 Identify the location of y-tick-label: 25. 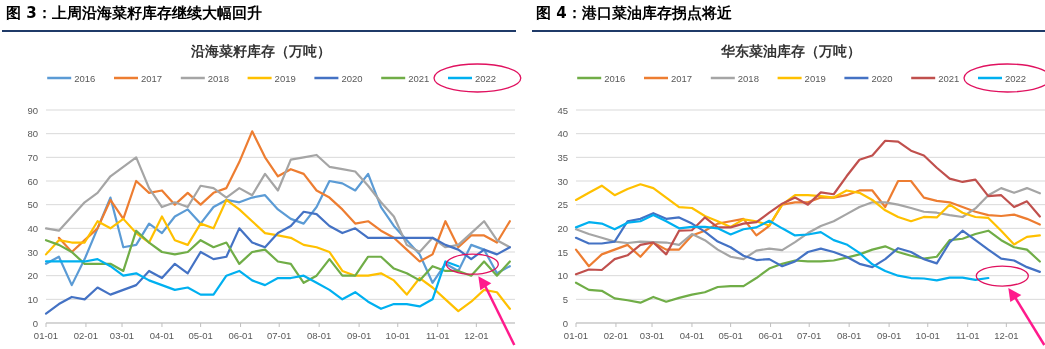
(562, 205).